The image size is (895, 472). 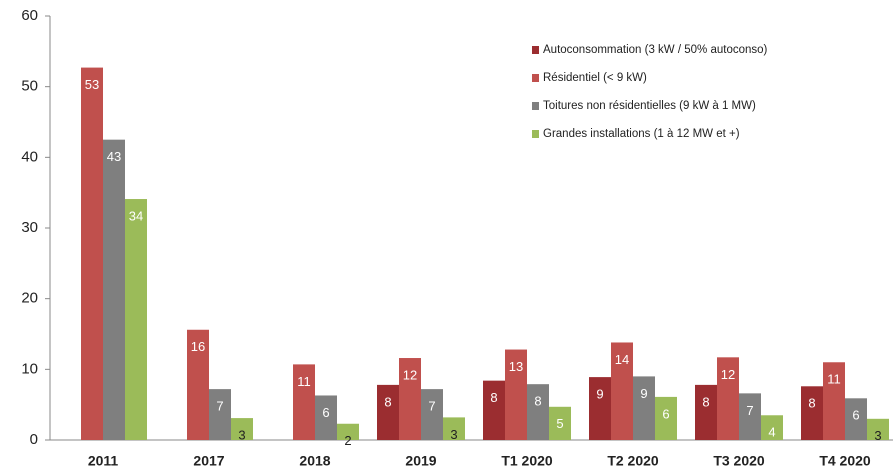 What do you see at coordinates (29, 298) in the screenshot?
I see `y-tick-label: 20` at bounding box center [29, 298].